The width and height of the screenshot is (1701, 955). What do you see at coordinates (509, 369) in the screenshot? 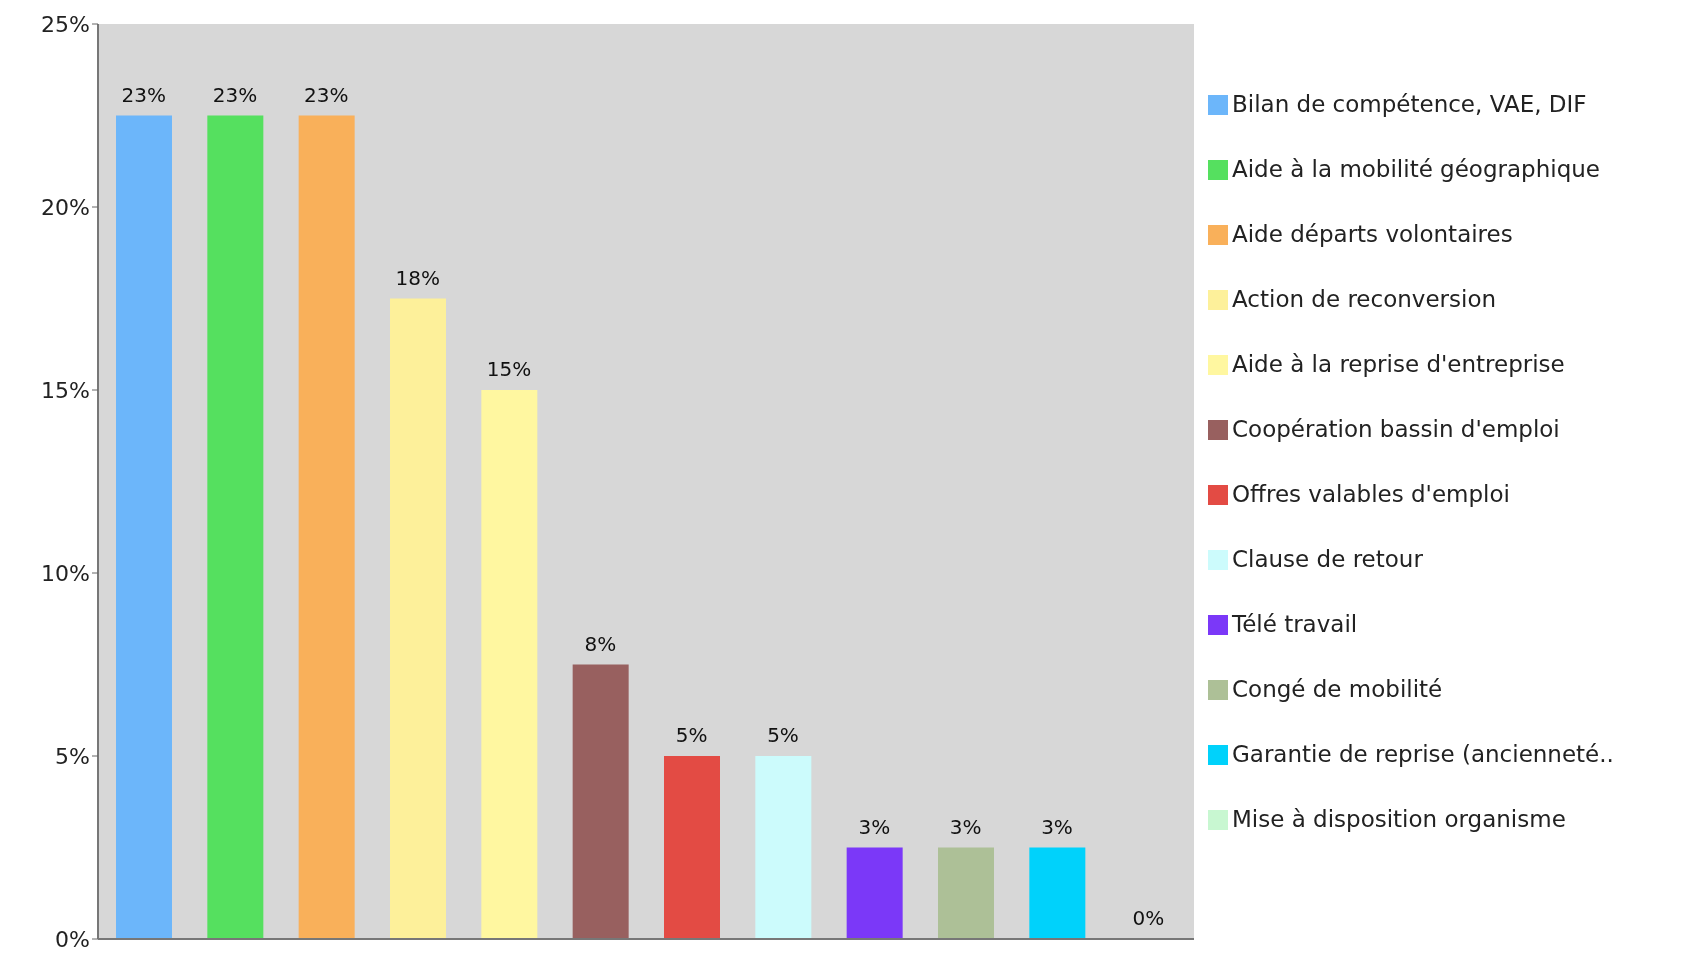
I see `data-label: 15%` at bounding box center [509, 369].